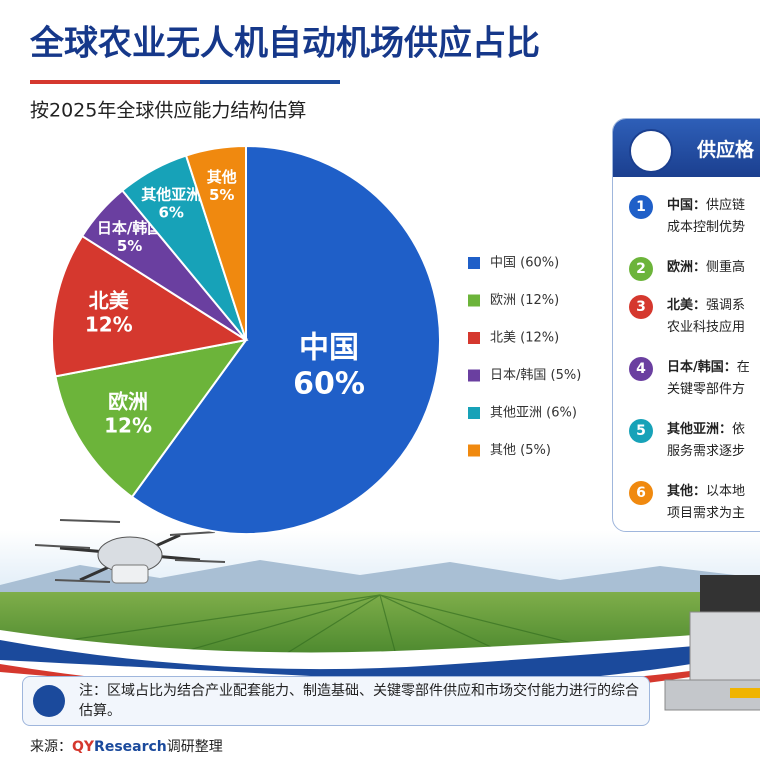  Describe the element at coordinates (687, 267) in the screenshot. I see `item-lead: 欧洲：` at that location.